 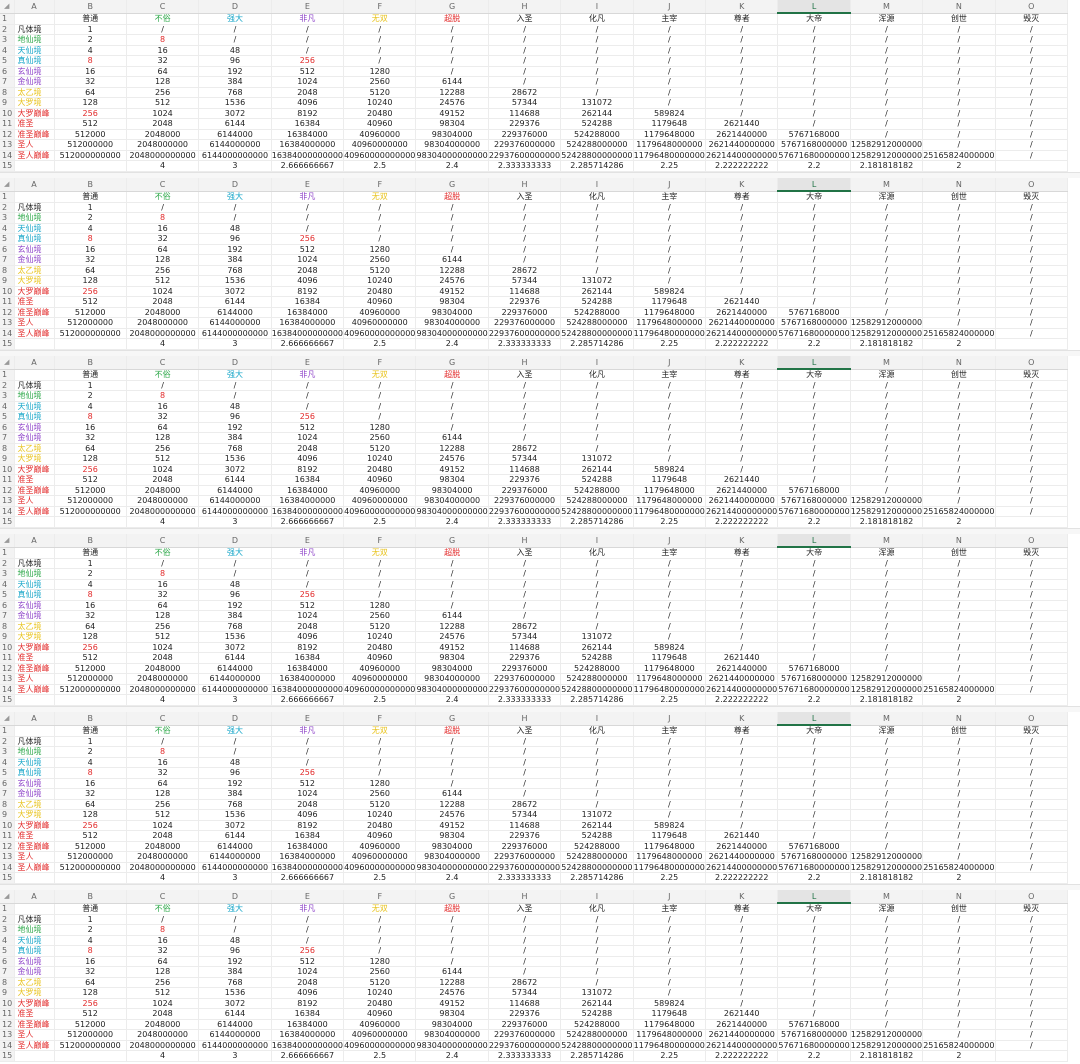 I want to click on data-cell: 98304, so click(x=452, y=658).